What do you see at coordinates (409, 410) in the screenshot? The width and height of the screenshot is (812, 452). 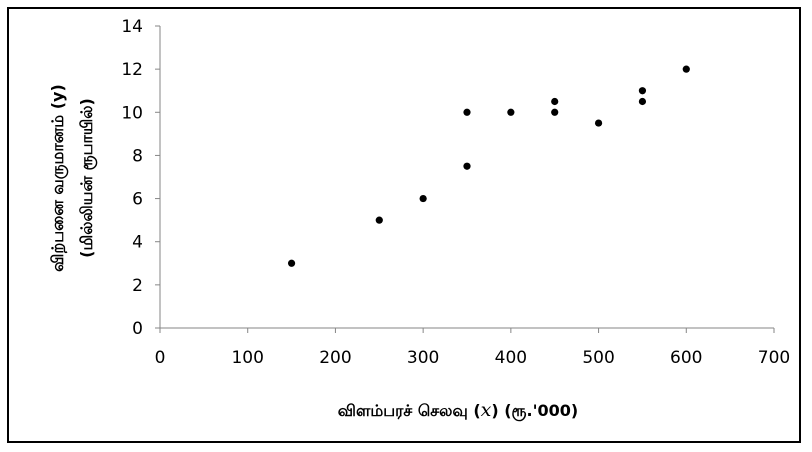 I see `x-axis-title-prefix: விளம்பரச் செலவு (` at bounding box center [409, 410].